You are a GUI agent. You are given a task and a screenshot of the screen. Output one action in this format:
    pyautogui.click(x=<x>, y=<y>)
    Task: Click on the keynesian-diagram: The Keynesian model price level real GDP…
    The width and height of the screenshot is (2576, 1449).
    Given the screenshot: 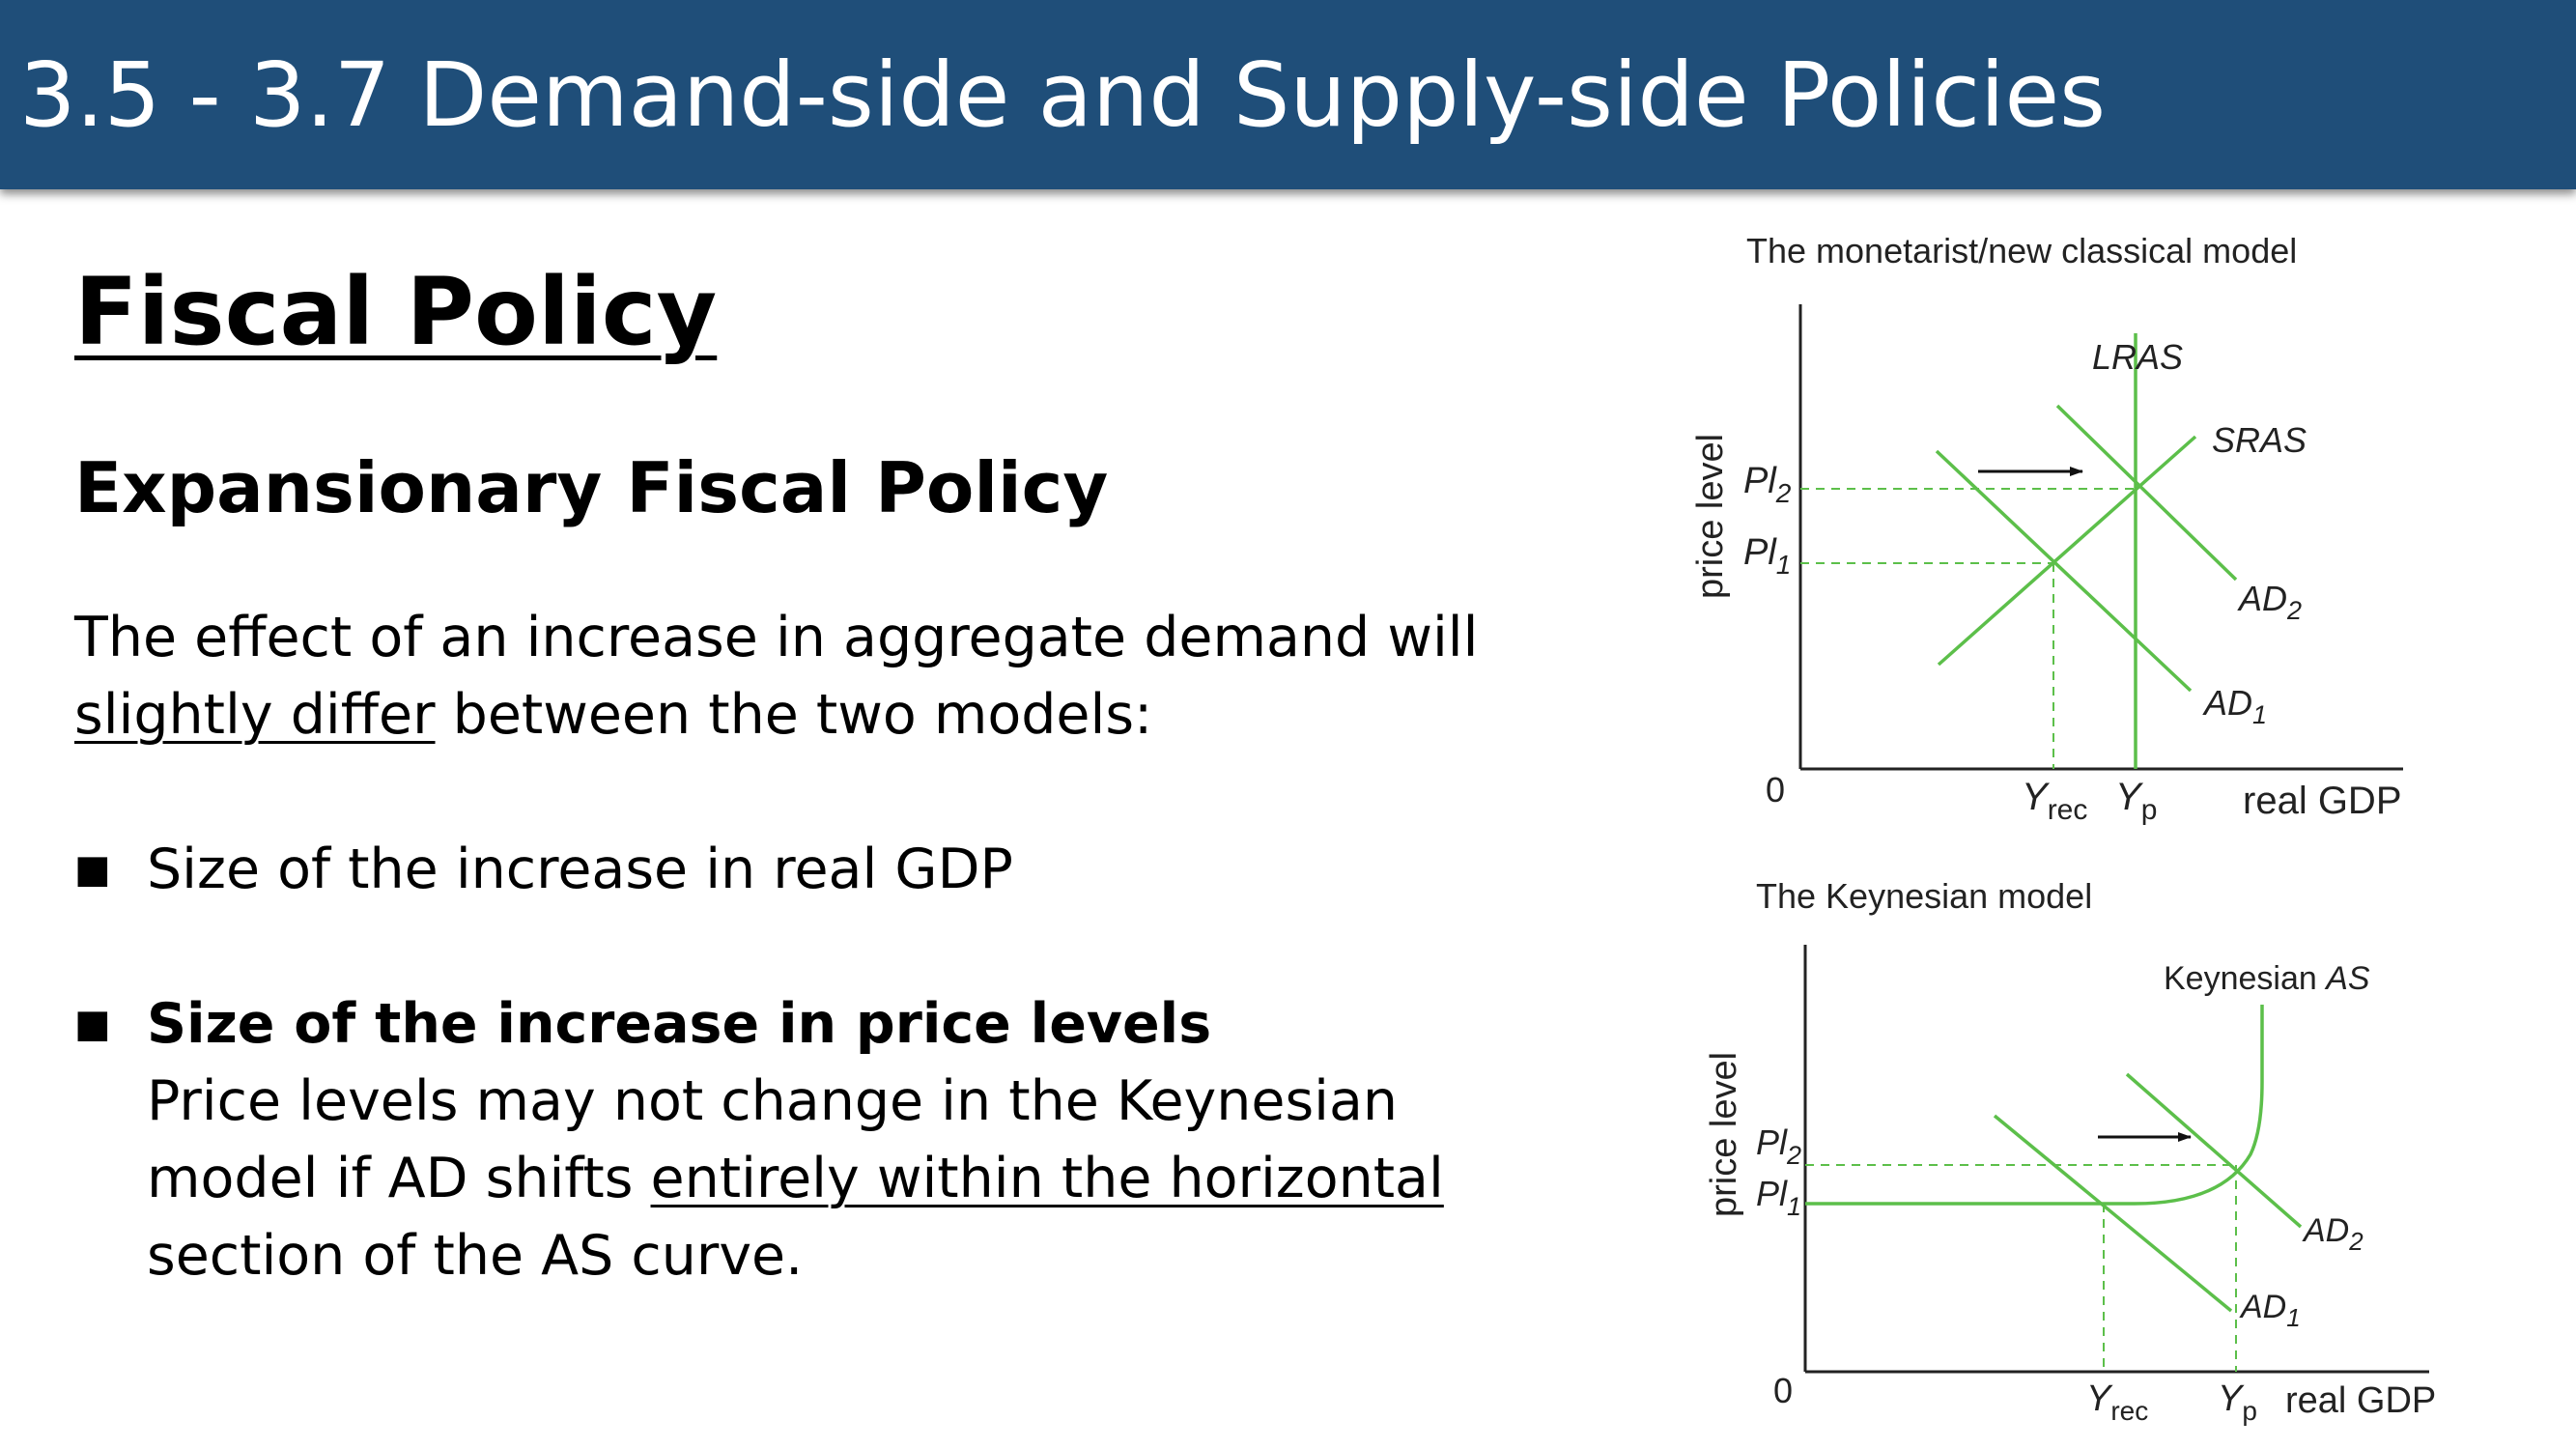 What is the action you would take?
    pyautogui.click(x=2070, y=1151)
    